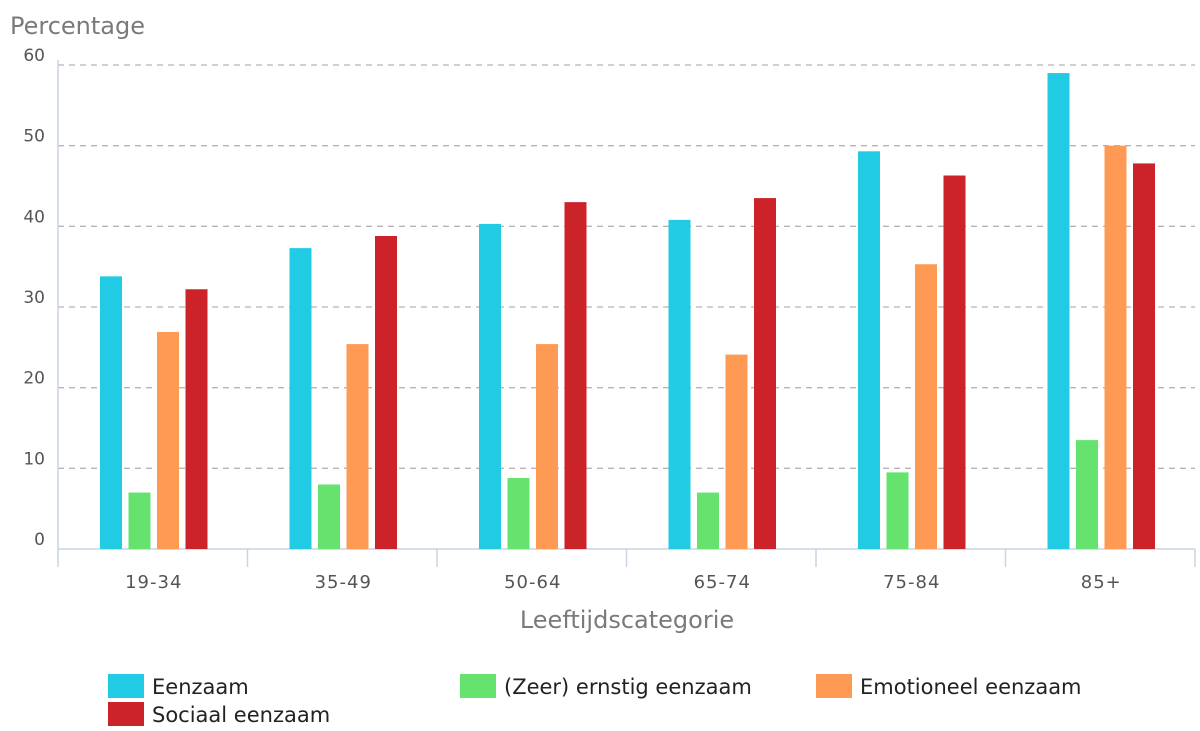  Describe the element at coordinates (200, 687) in the screenshot. I see `legend-label: Eenzaam` at that location.